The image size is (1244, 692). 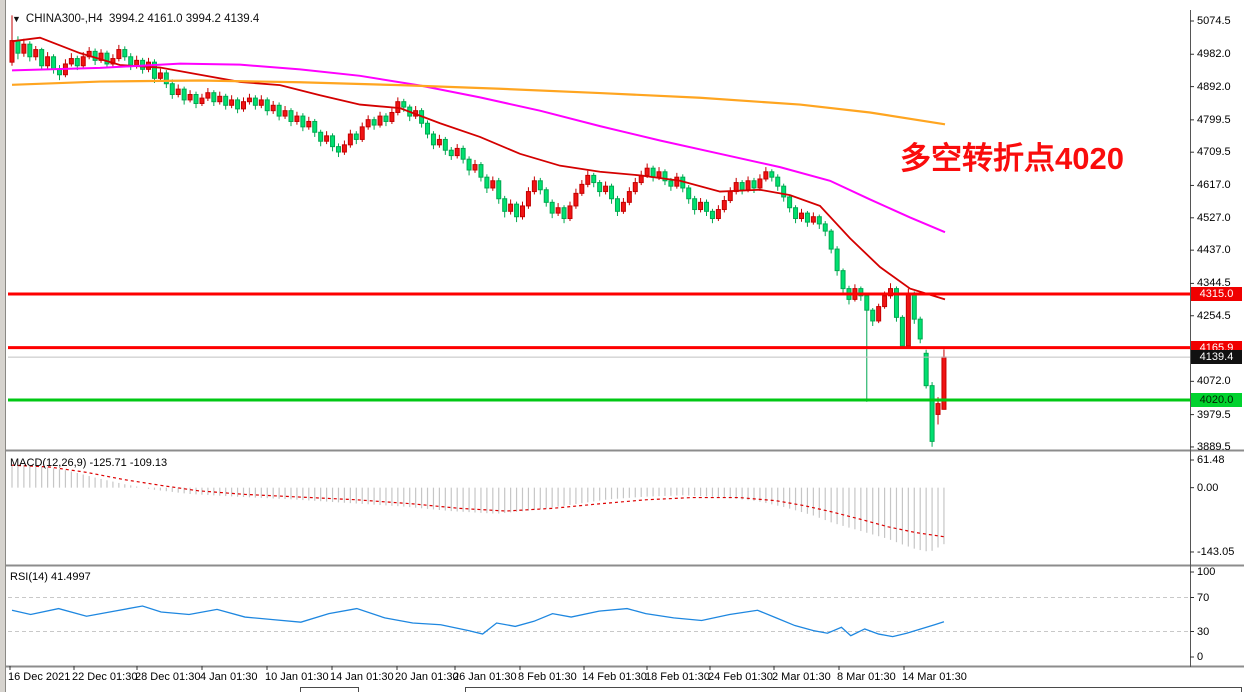 I want to click on macd-name: MACD(12,26,9), so click(x=48, y=463).